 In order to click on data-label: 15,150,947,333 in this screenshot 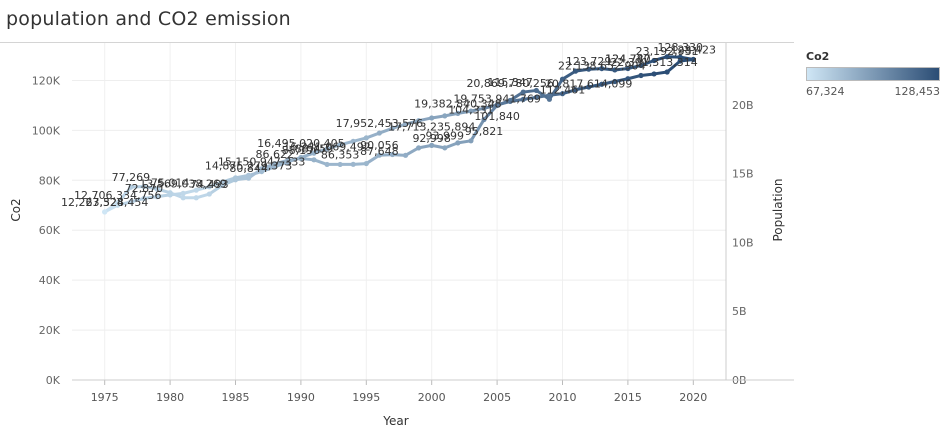, I will do `click(261, 162)`.